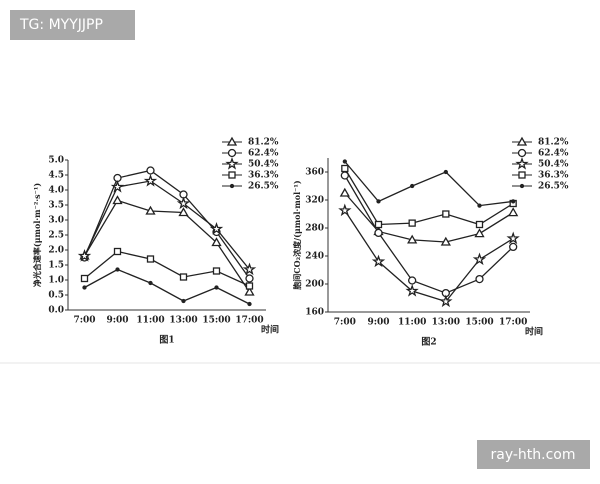 The image size is (600, 484). What do you see at coordinates (314, 173) in the screenshot?
I see `y-tick-label: 360` at bounding box center [314, 173].